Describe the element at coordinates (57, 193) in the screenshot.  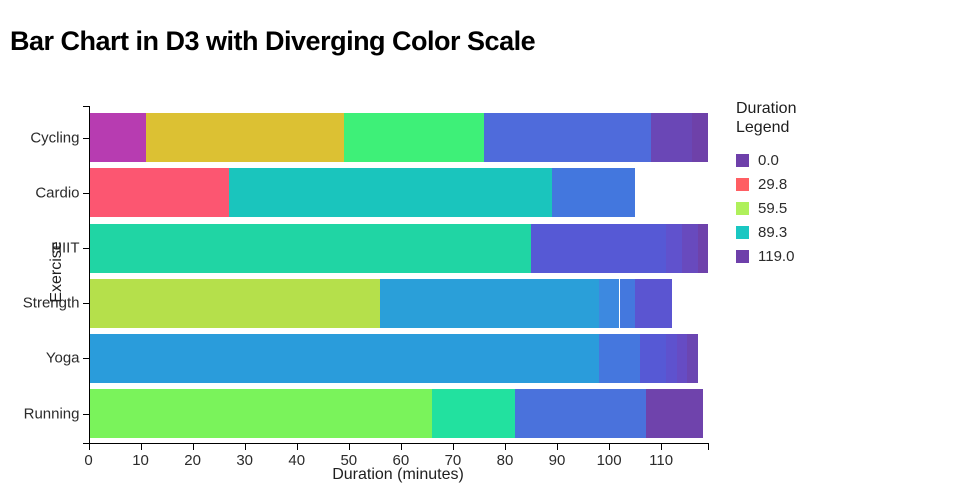
I see `y-tick-label: Cardio` at that location.